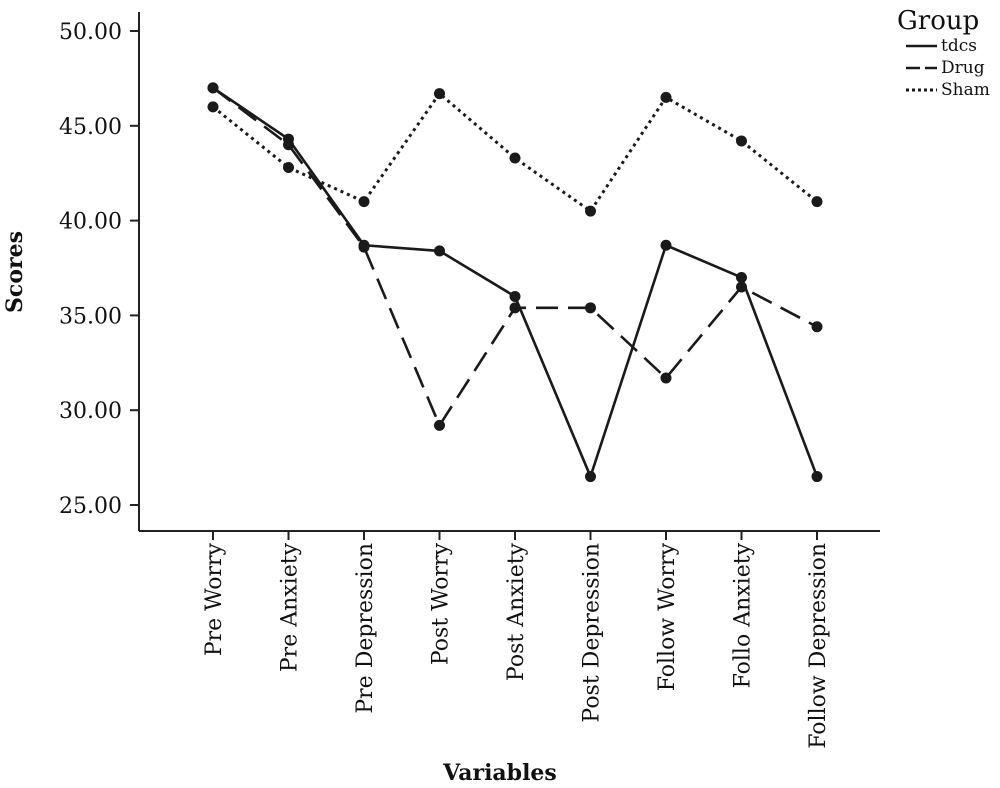 The image size is (1000, 788). I want to click on y-tick-label: 35.00, so click(90, 316).